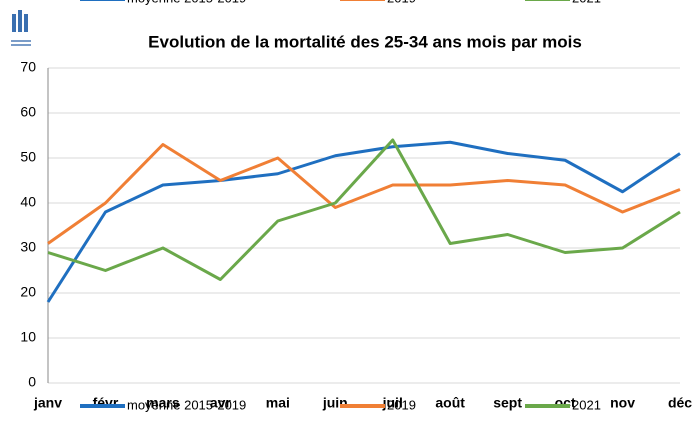 The width and height of the screenshot is (696, 441). Describe the element at coordinates (28, 67) in the screenshot. I see `y-tick-label: 70` at that location.